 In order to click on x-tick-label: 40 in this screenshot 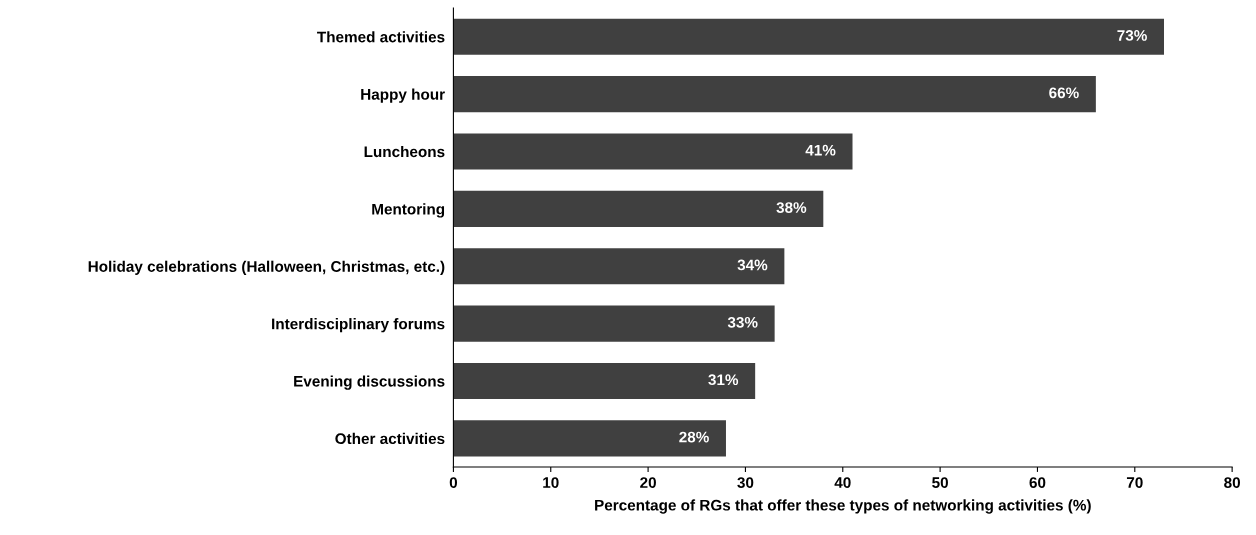, I will do `click(842, 482)`.